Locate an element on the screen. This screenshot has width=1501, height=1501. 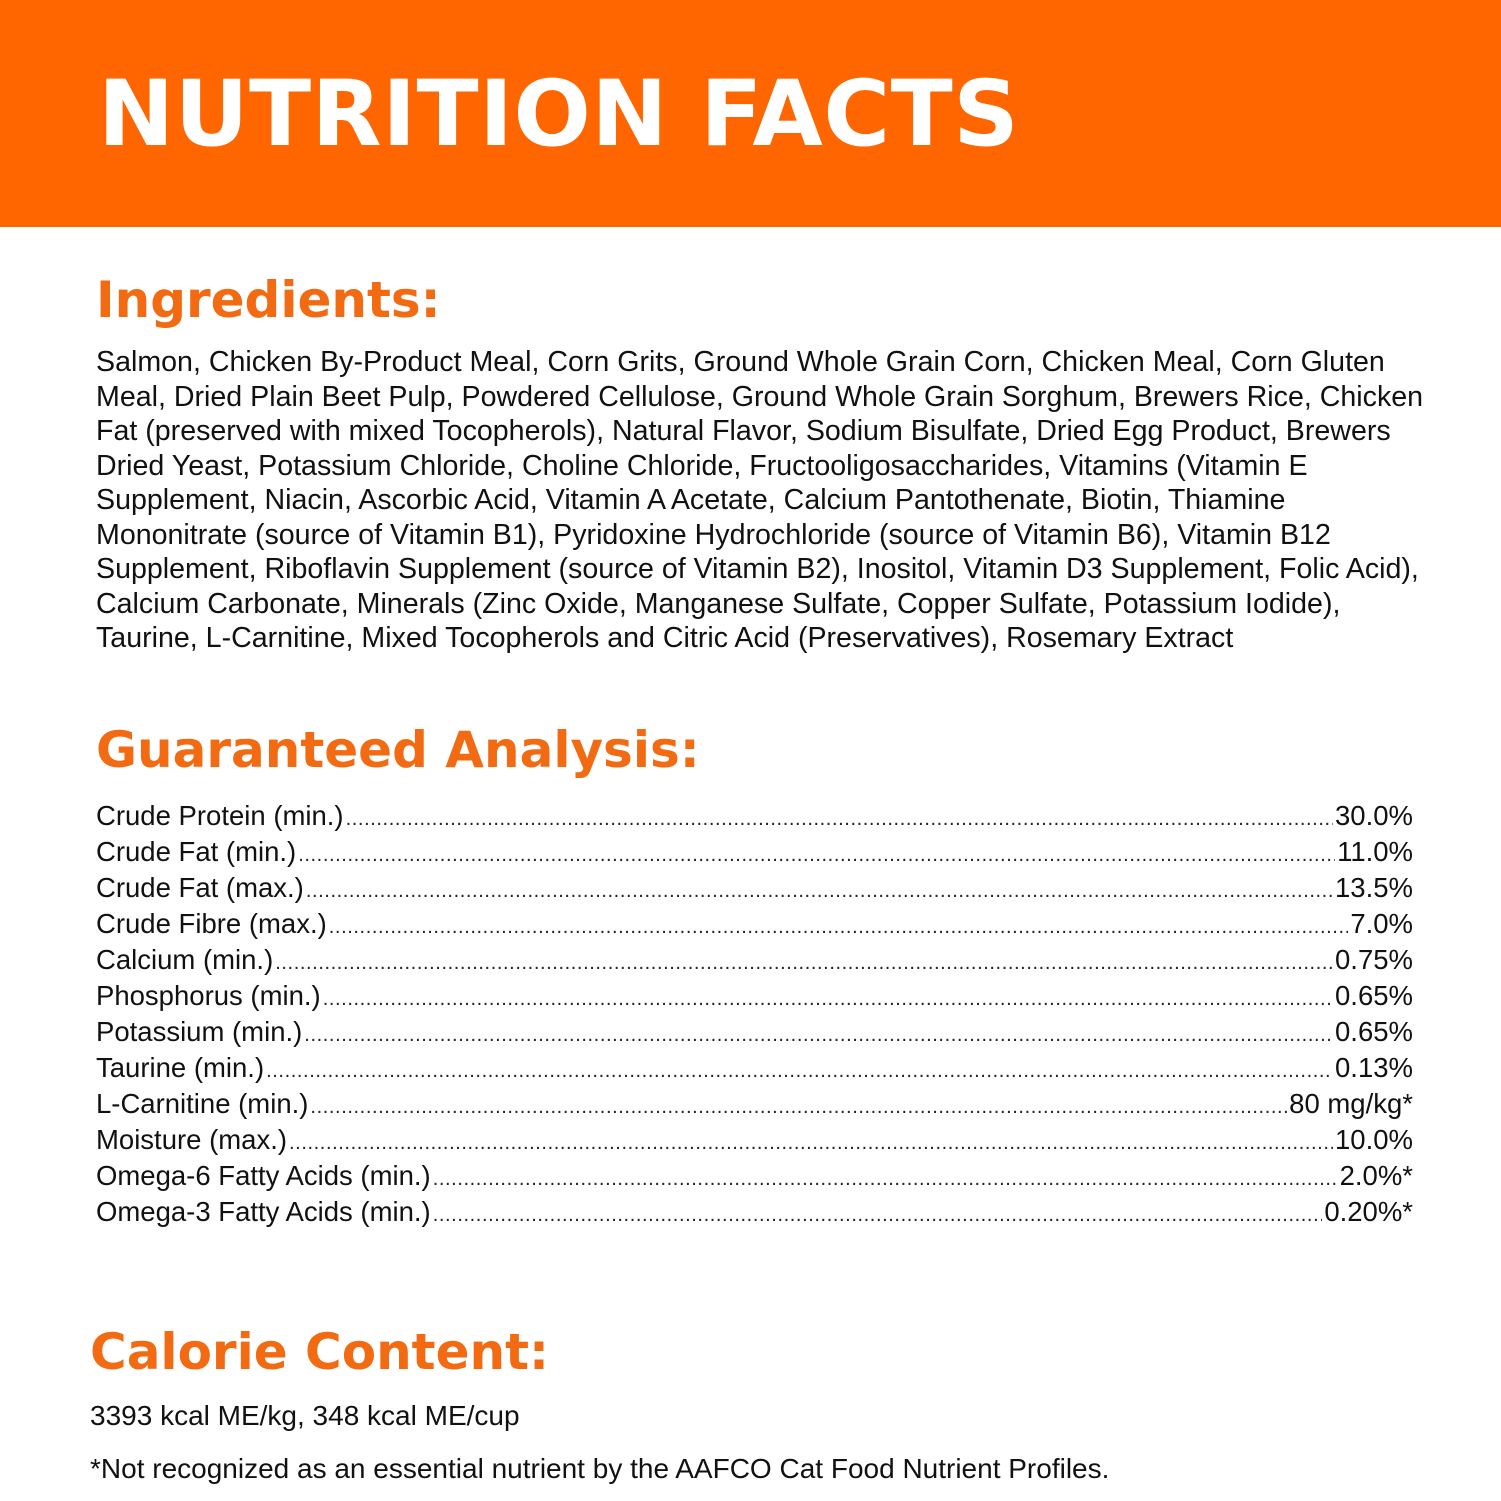
analysis-row-crude-fat-max: Crude Fat (max.) 13.5% is located at coordinates (754, 888).